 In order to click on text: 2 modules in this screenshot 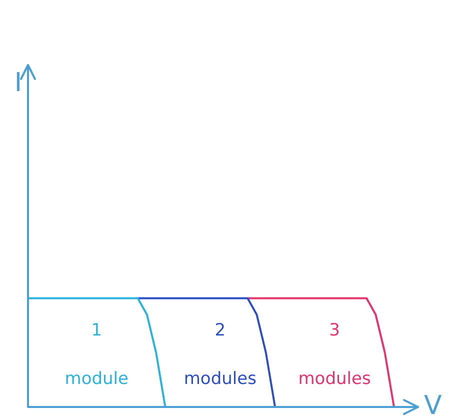, I will do `click(220, 355)`.